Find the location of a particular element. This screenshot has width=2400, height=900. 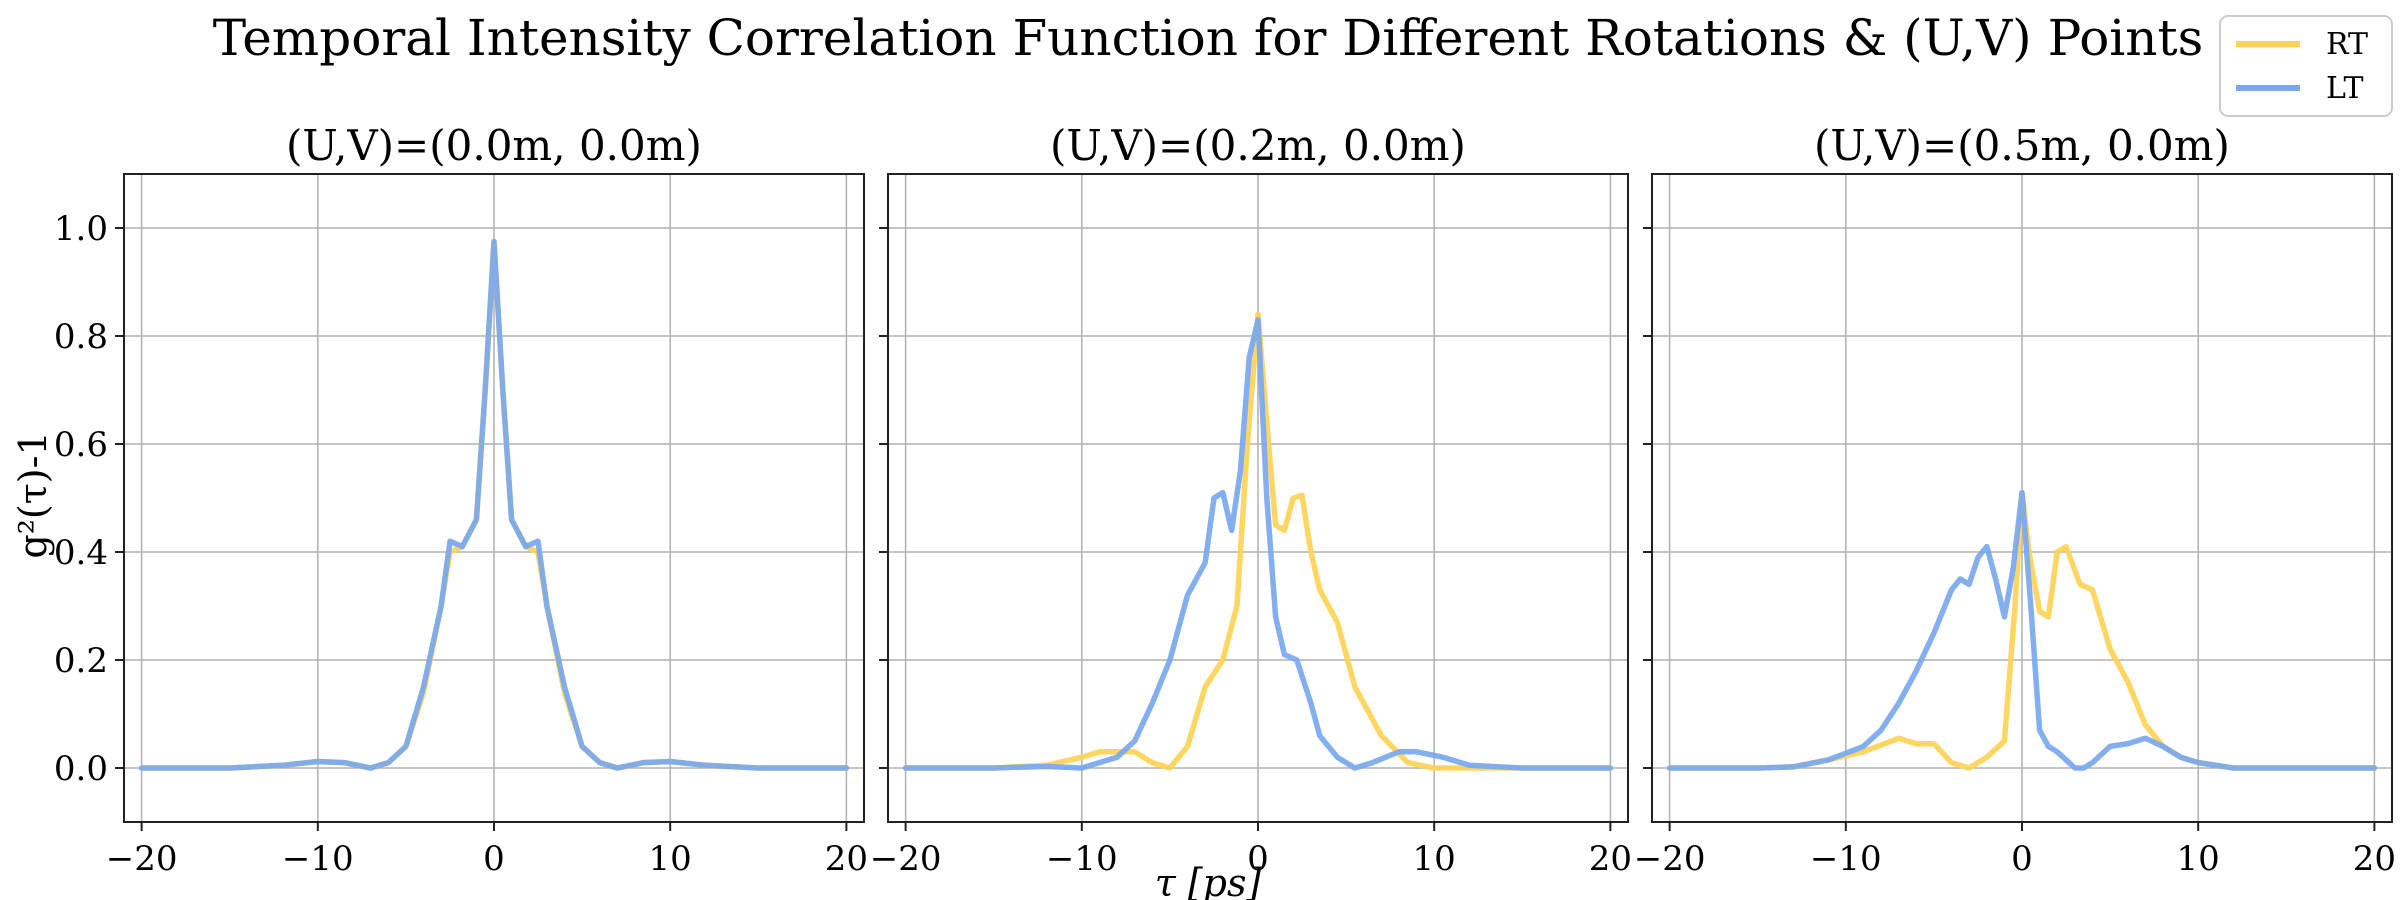

y-tick-label: 1.0 is located at coordinates (81, 229).